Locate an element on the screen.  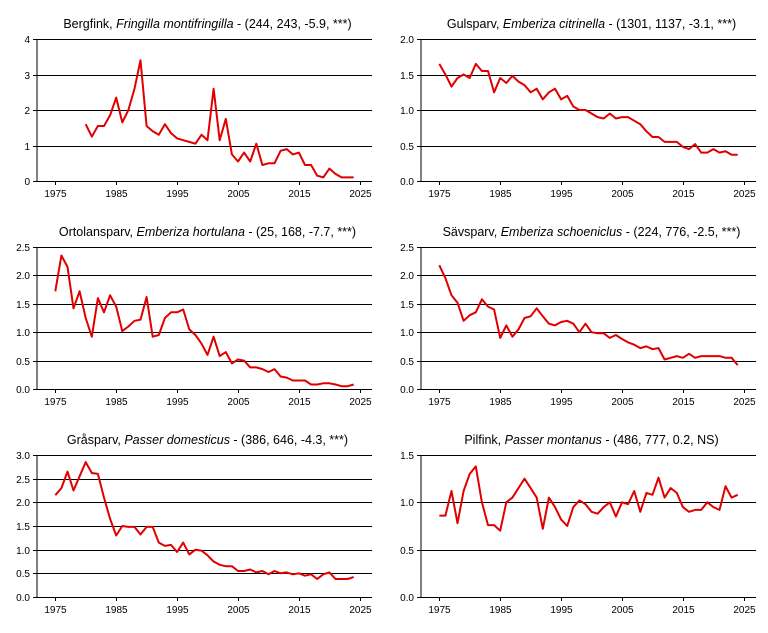
title-latin-name: Emberiza citrinella is located at coordinates (554, 24).